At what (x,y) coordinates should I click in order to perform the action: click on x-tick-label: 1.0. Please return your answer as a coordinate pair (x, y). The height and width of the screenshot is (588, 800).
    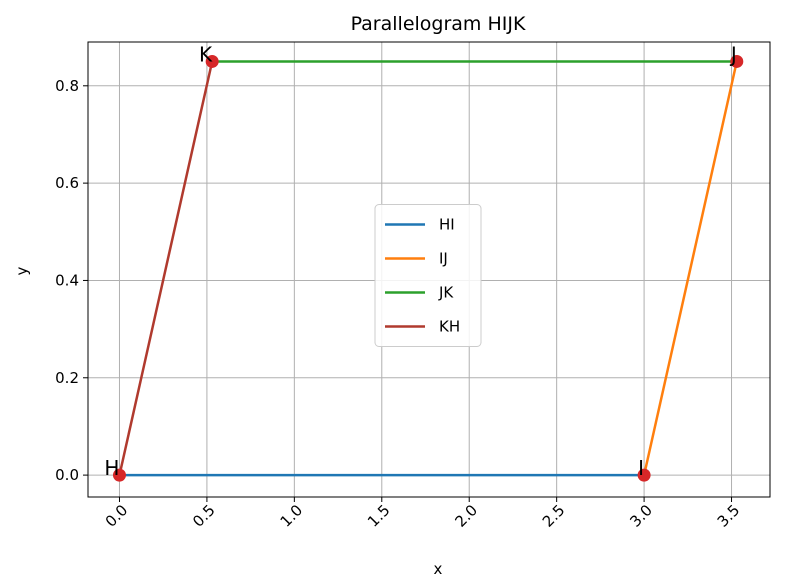
    Looking at the image, I should click on (292, 516).